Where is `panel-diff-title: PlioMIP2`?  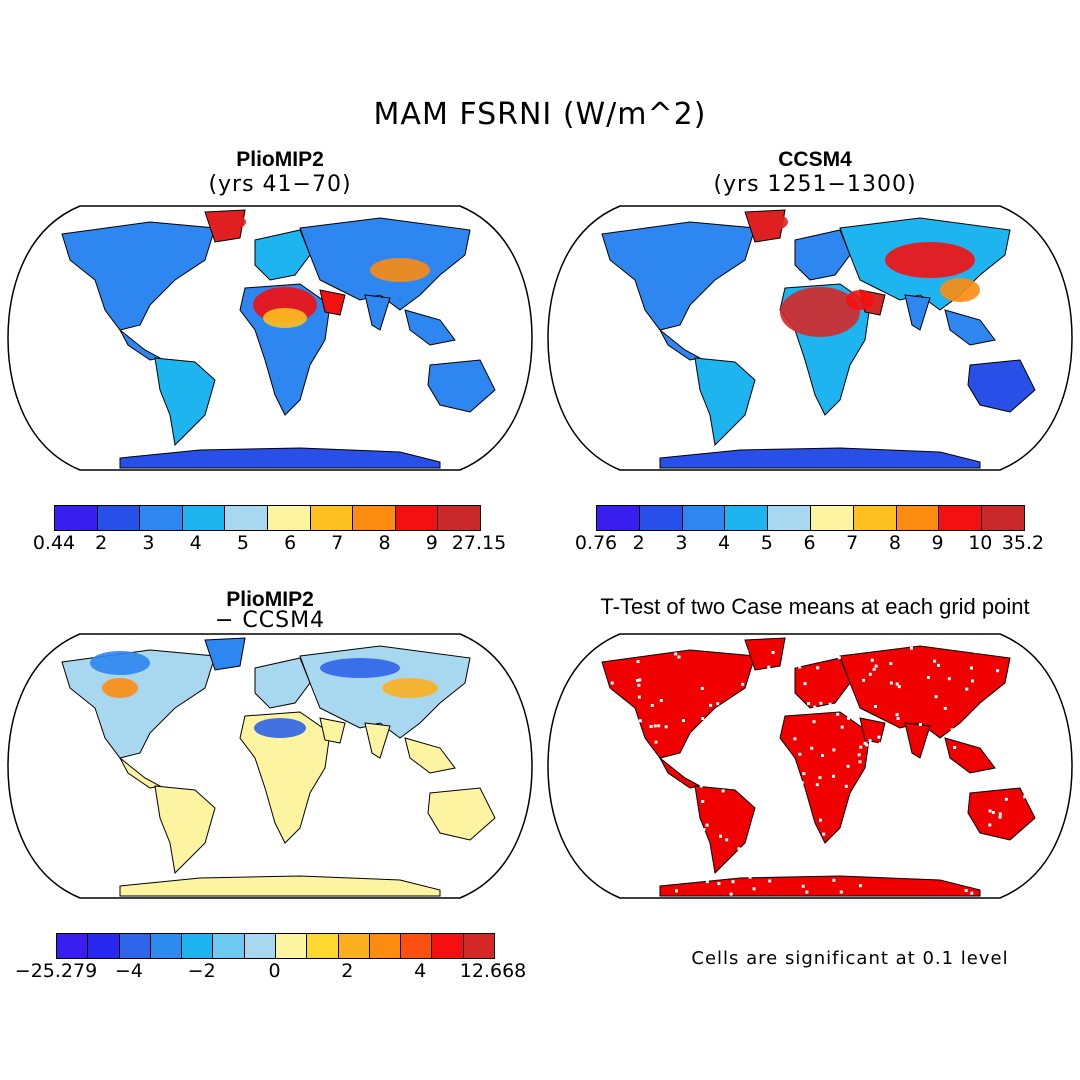 panel-diff-title: PlioMIP2 is located at coordinates (270, 599).